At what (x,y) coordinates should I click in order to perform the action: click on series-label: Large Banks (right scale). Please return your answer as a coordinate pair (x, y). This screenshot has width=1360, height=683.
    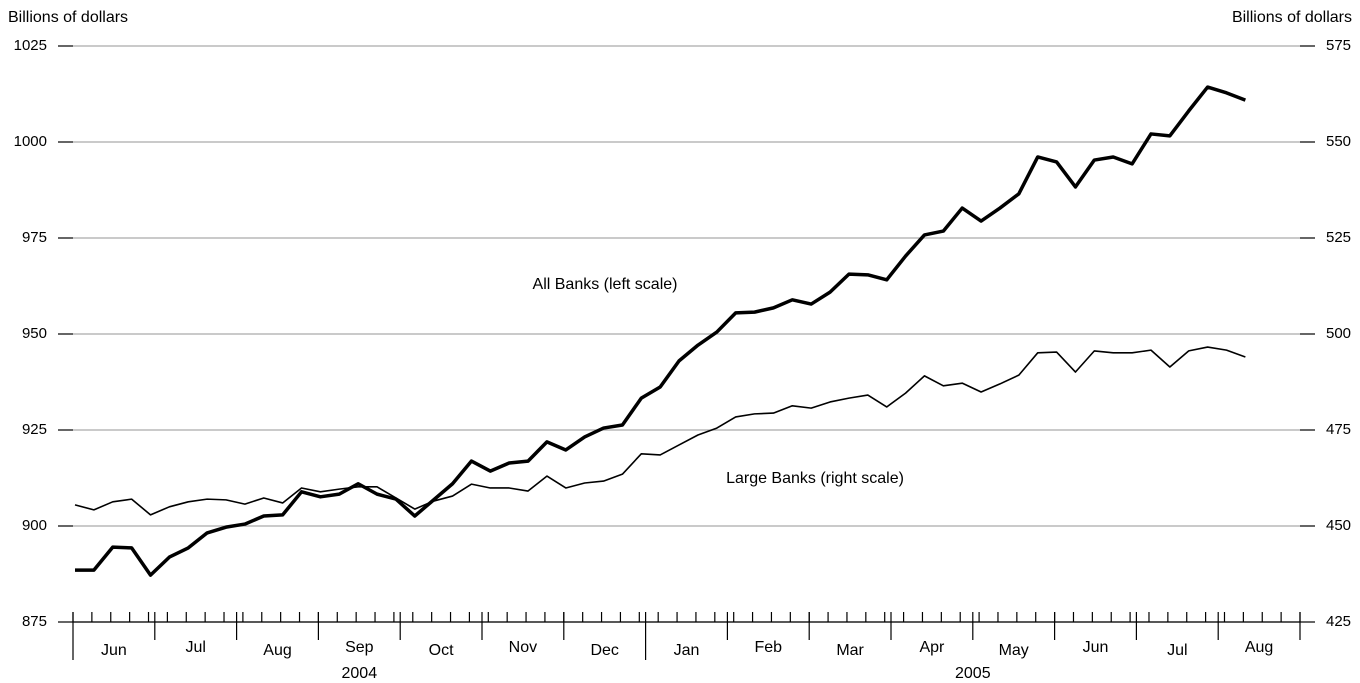
    Looking at the image, I should click on (815, 478).